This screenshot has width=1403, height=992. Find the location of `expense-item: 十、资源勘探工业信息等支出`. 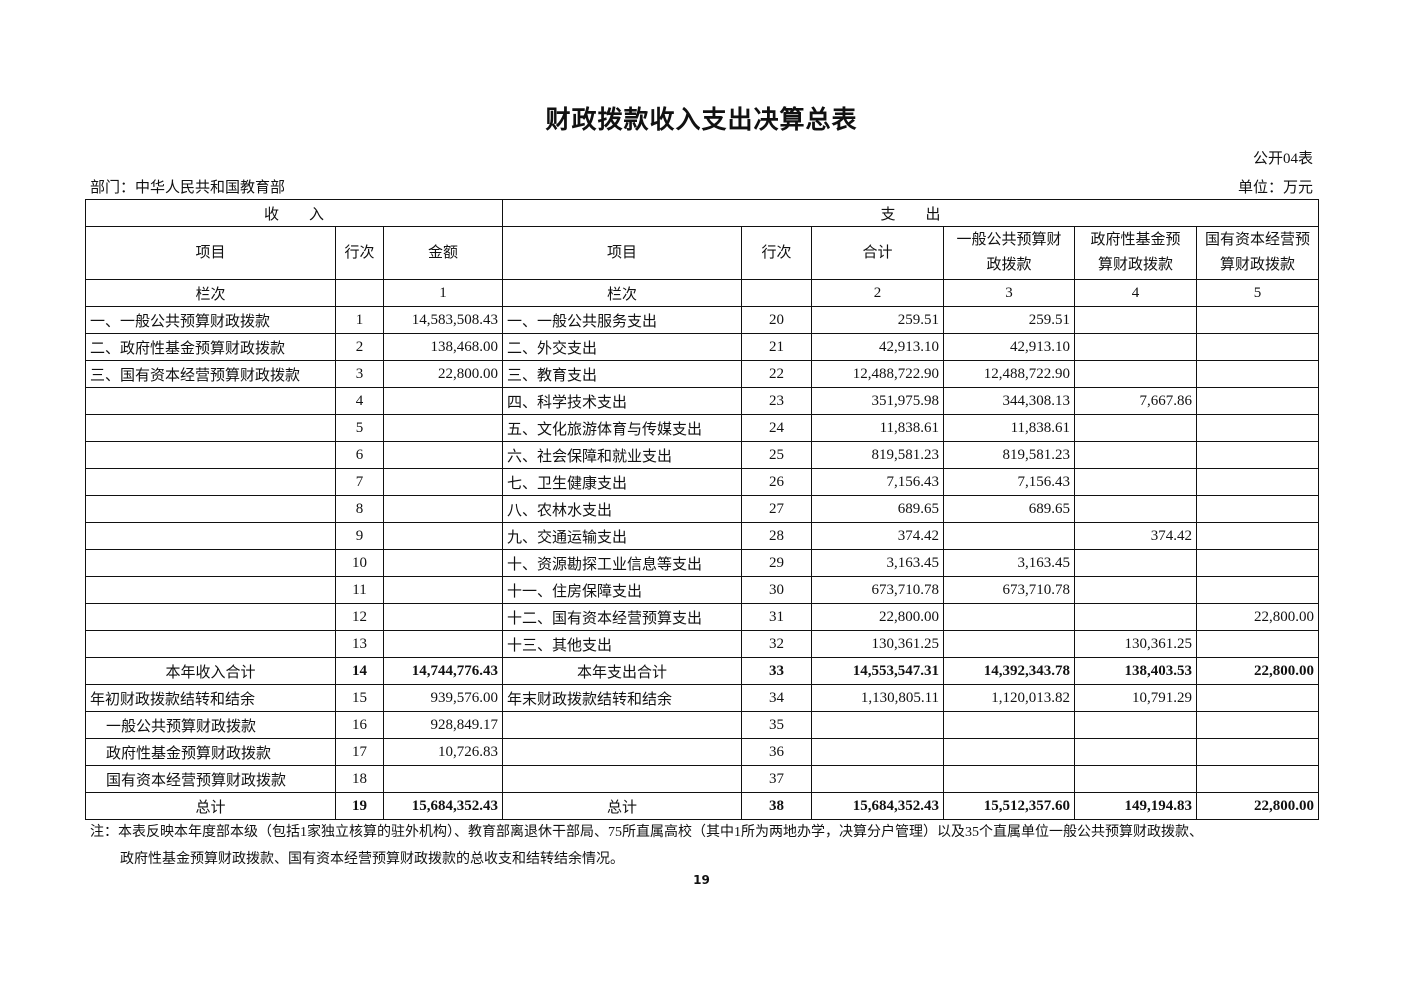

expense-item: 十、资源勘探工业信息等支出 is located at coordinates (622, 563).